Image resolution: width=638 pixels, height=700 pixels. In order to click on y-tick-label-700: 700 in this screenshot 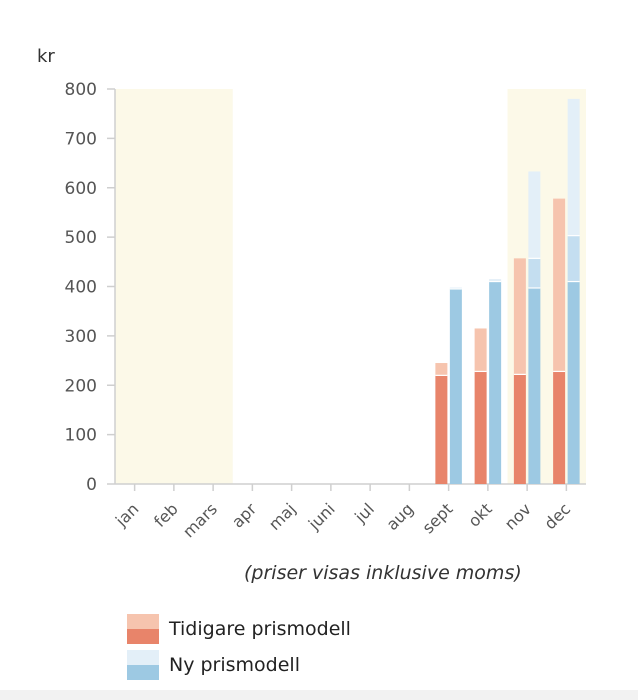, I will do `click(81, 139)`.